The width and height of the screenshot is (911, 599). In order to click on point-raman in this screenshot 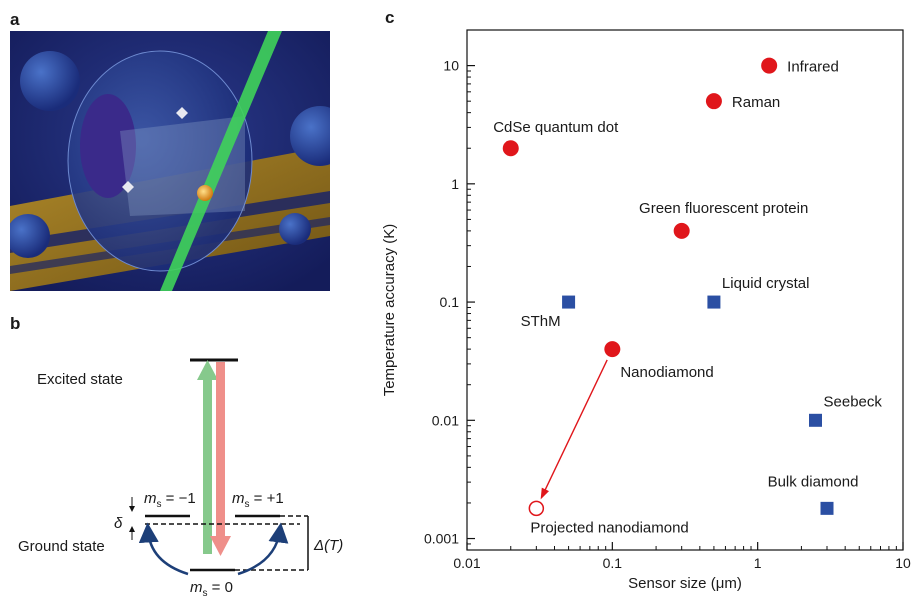, I will do `click(713, 101)`.